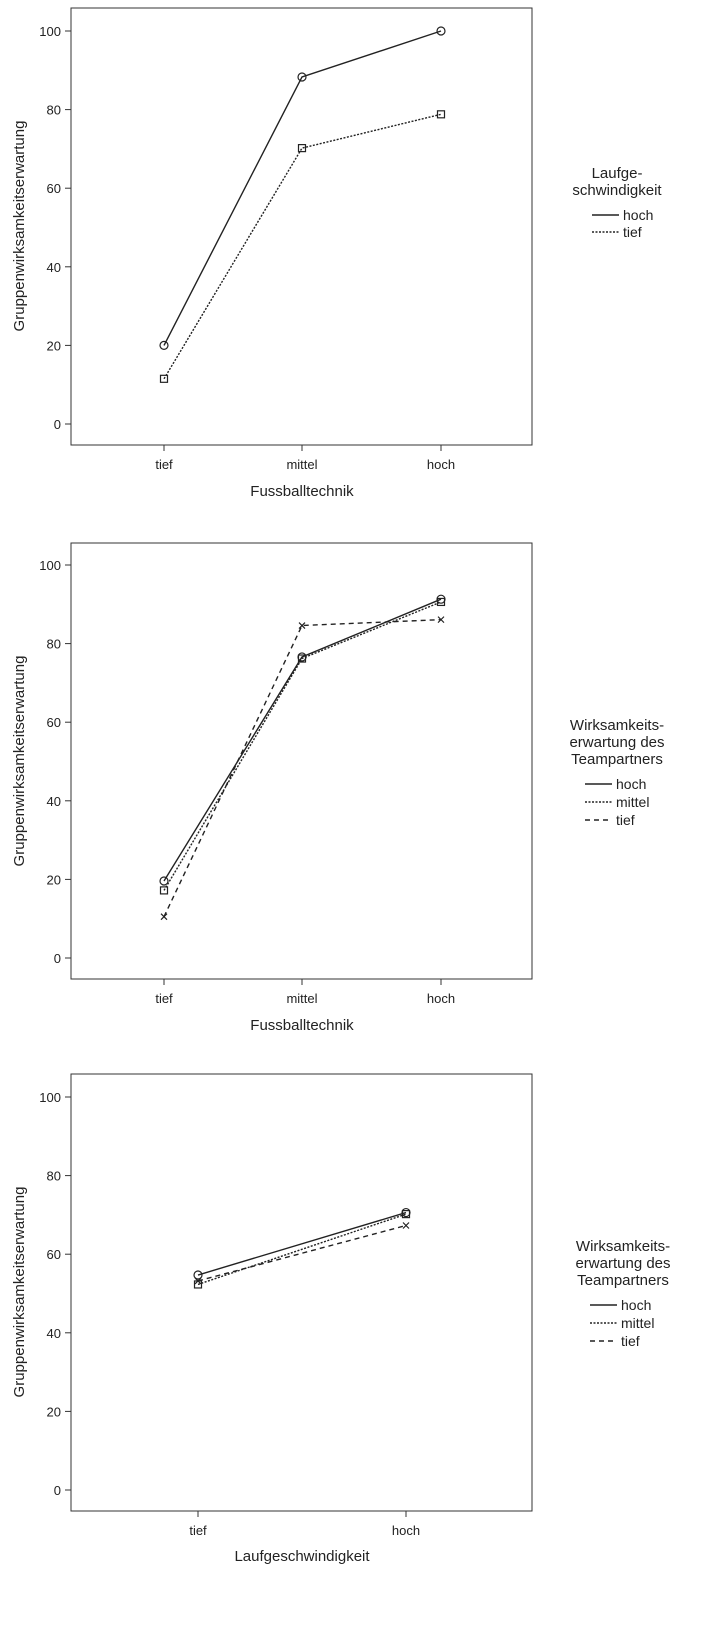 The height and width of the screenshot is (1645, 713). Describe the element at coordinates (302, 1556) in the screenshot. I see `x-axis-title-3: Laufgeschwindigkeit` at that location.